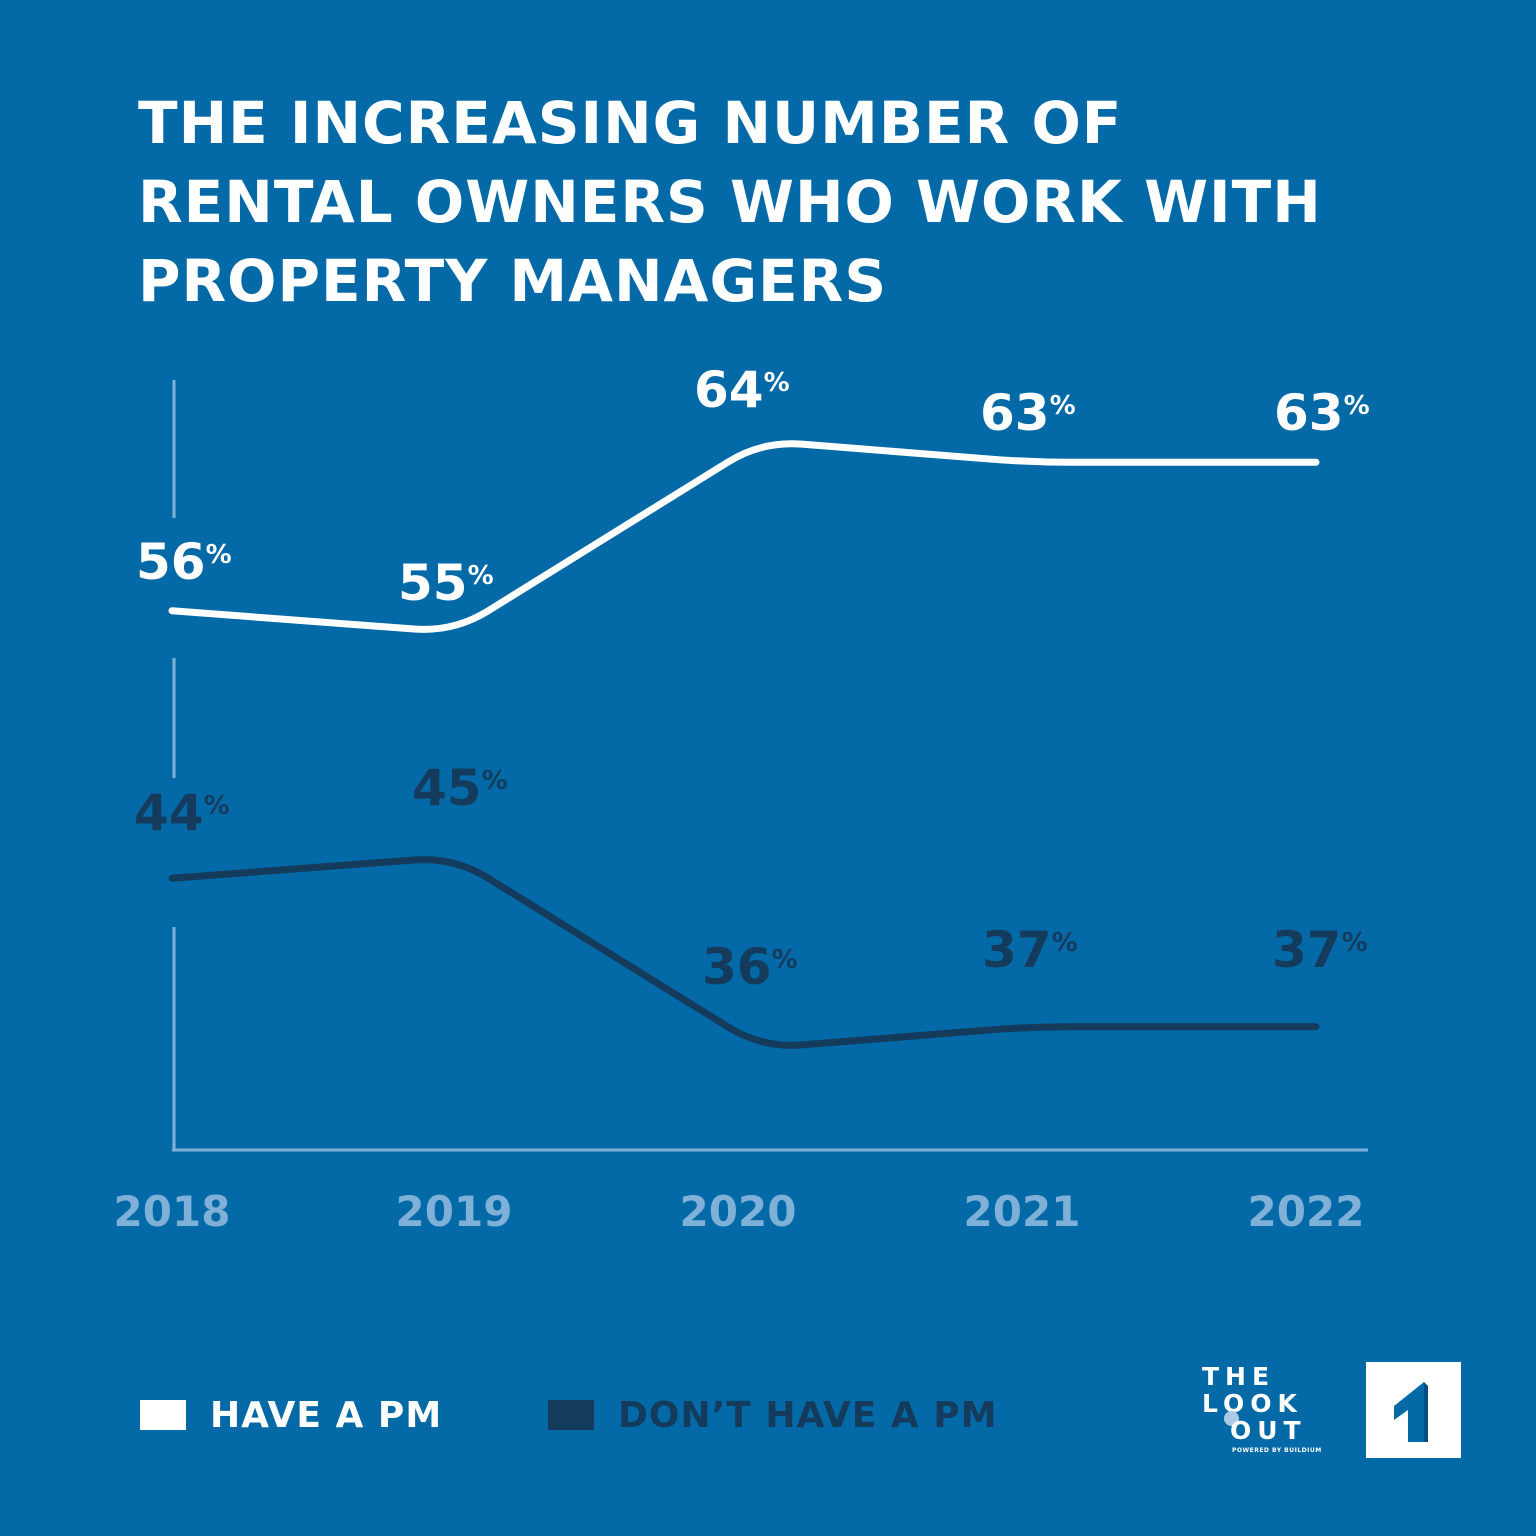 The width and height of the screenshot is (1536, 1536). I want to click on legend-label-dont-have-pm: DON’T HAVE A PM, so click(808, 1415).